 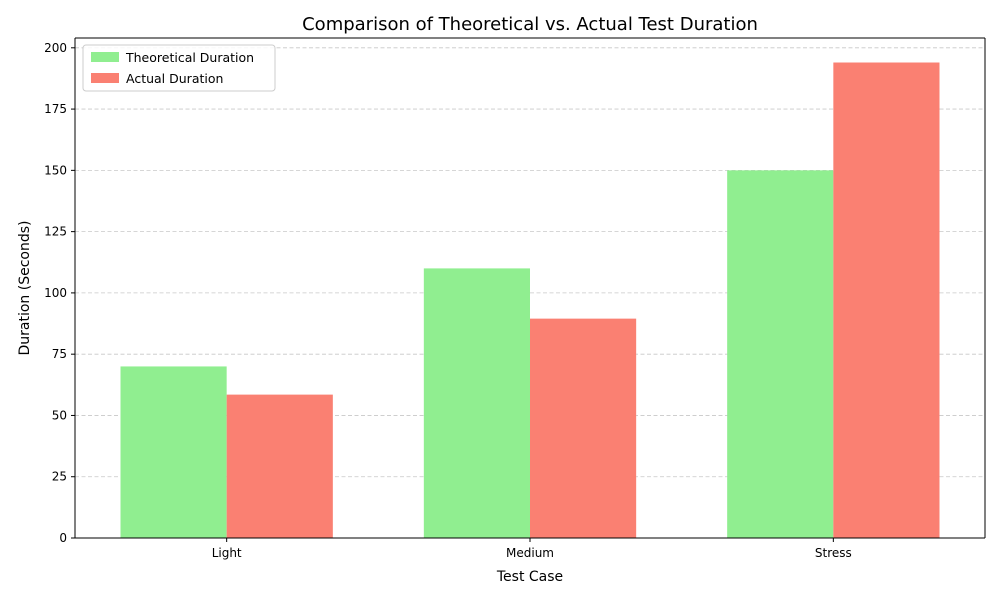 I want to click on bar-actual-duration-stress, so click(x=886, y=300).